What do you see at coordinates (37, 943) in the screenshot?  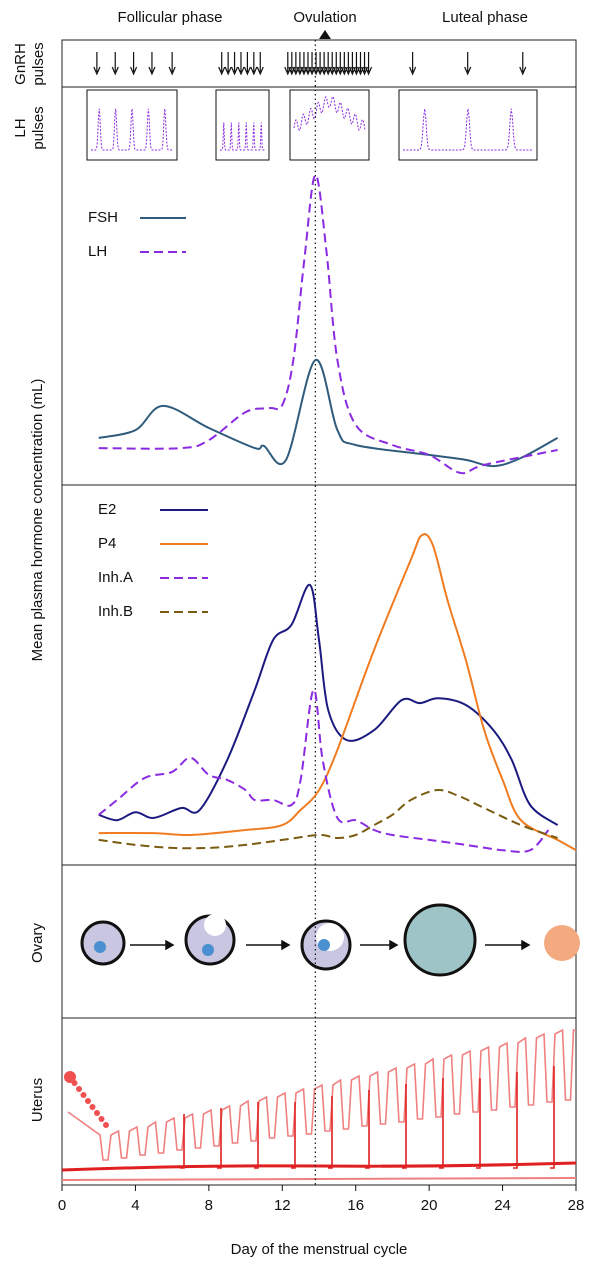 I see `row-label: Ovary` at bounding box center [37, 943].